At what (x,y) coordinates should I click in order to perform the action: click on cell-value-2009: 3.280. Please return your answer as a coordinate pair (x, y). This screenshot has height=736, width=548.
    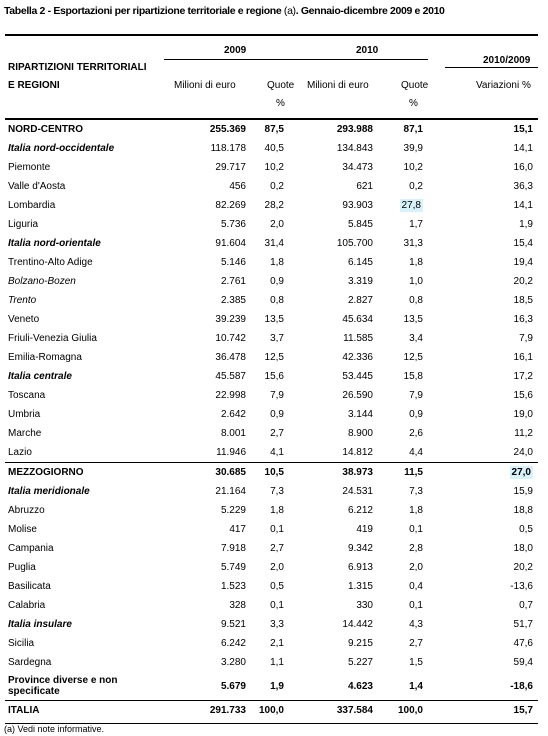
    Looking at the image, I should click on (233, 662).